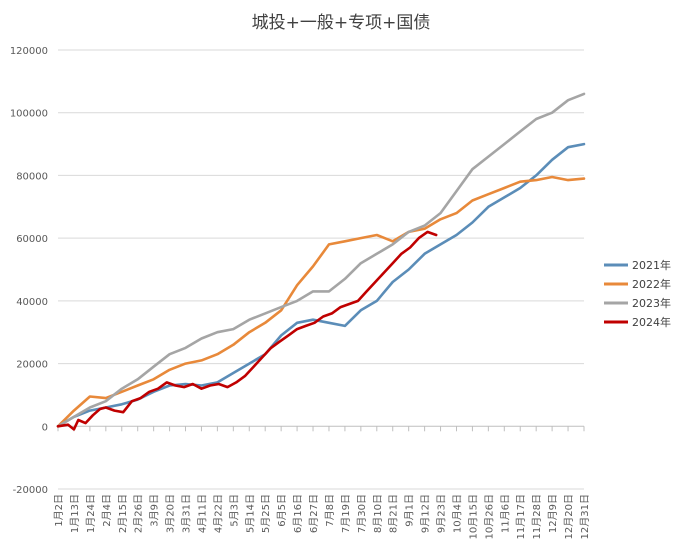  What do you see at coordinates (298, 513) in the screenshot?
I see `x-tick-label: 6月16日` at bounding box center [298, 513].